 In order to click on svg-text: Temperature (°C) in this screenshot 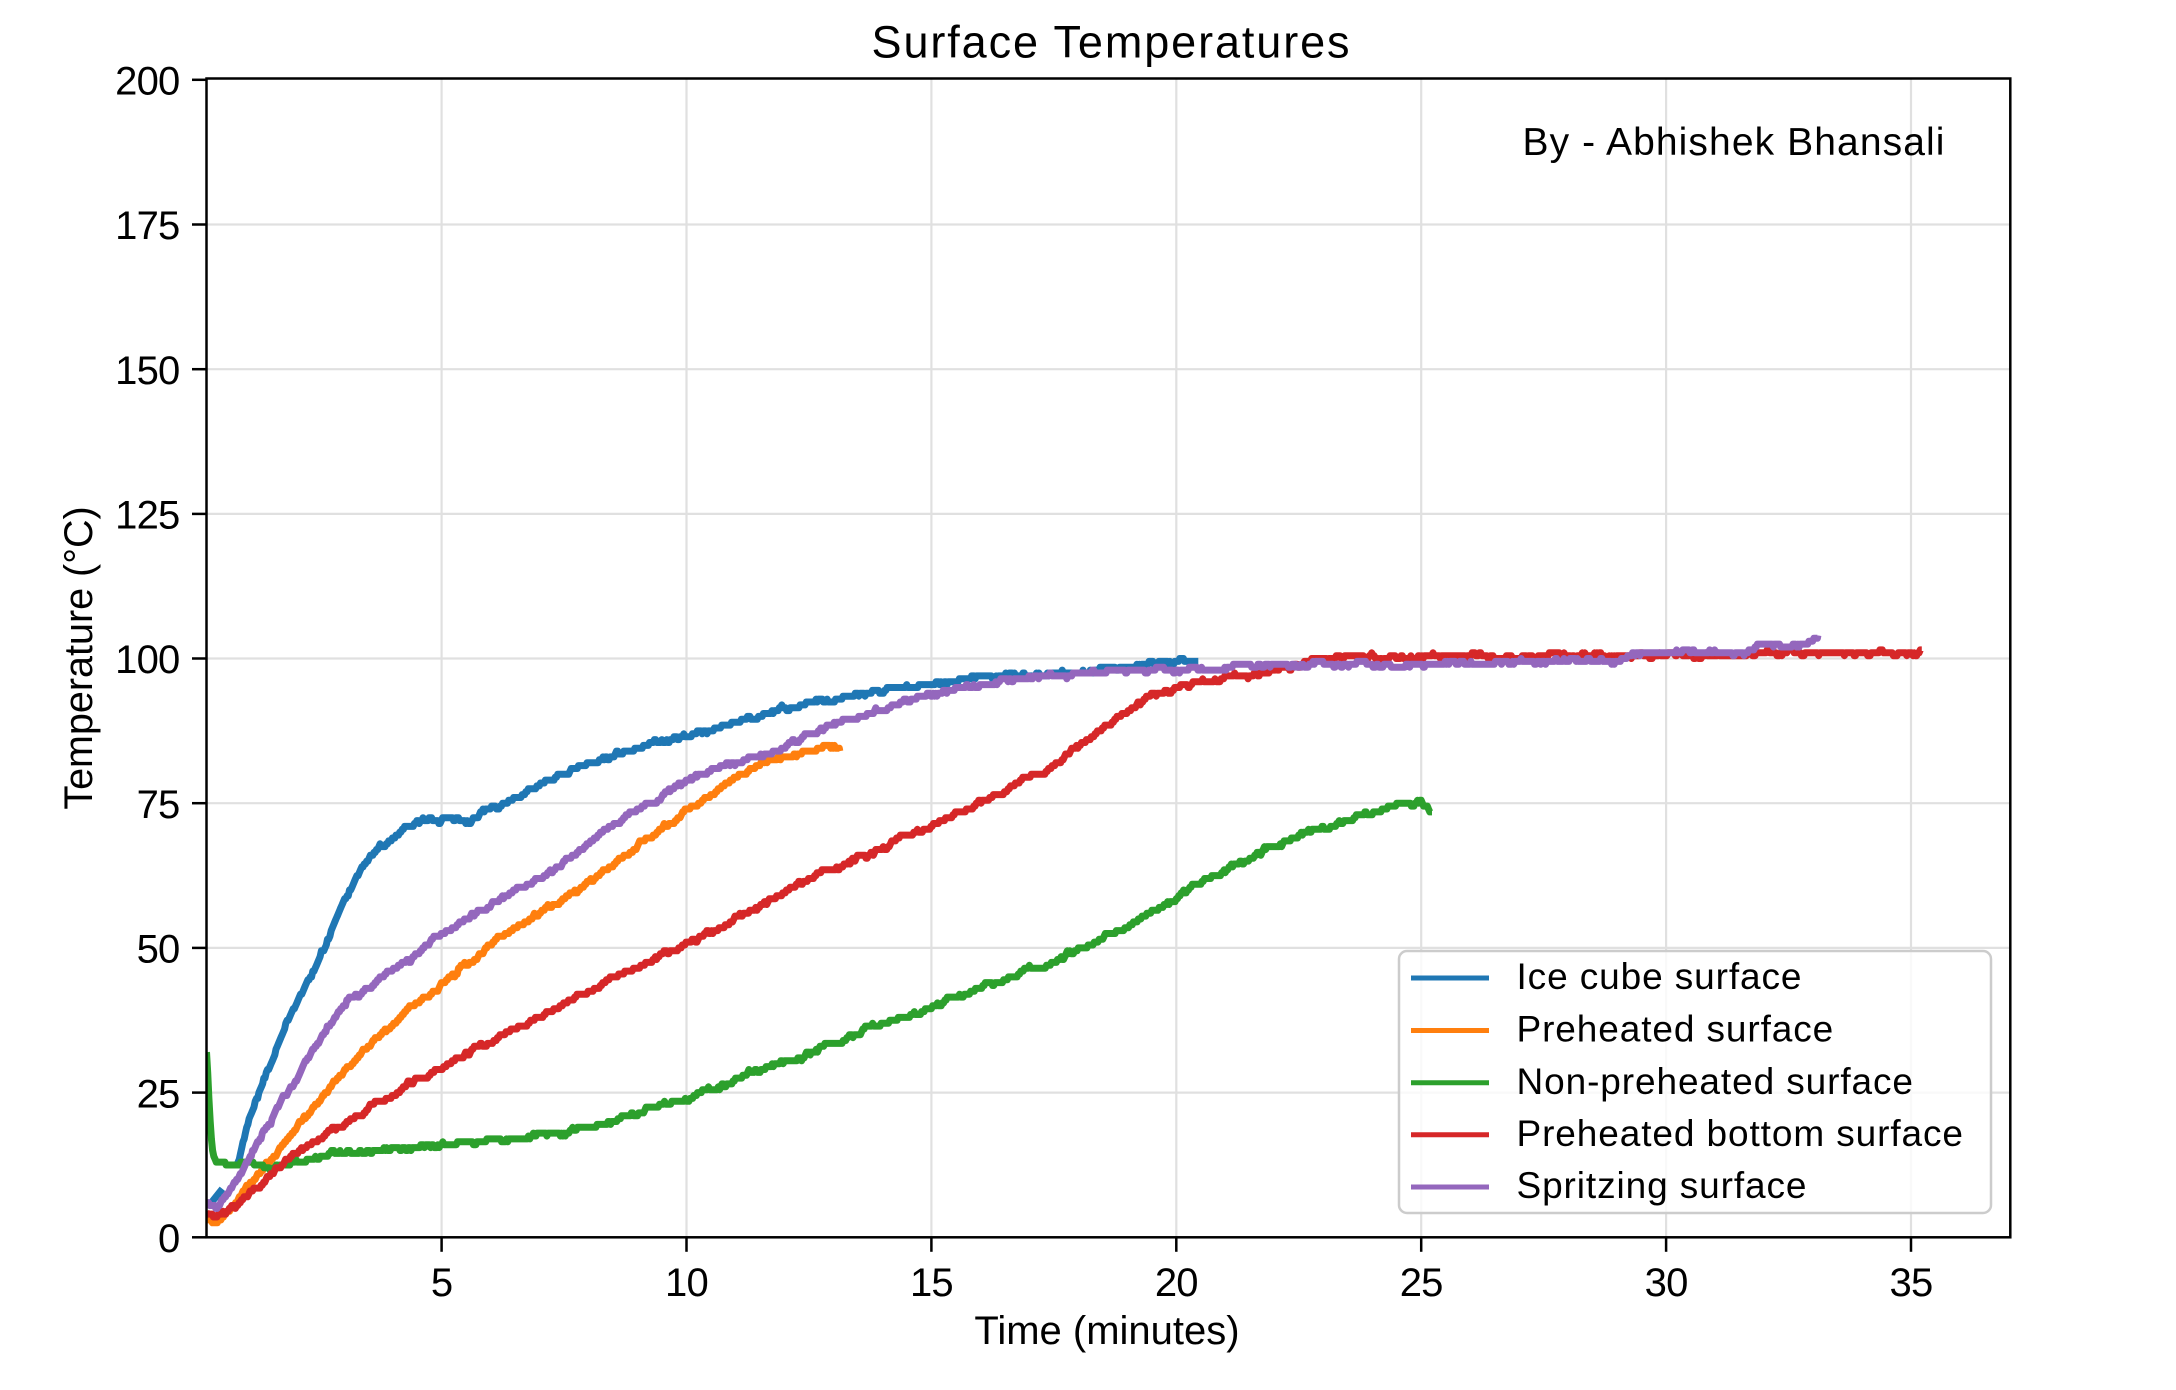, I will do `click(79, 657)`.